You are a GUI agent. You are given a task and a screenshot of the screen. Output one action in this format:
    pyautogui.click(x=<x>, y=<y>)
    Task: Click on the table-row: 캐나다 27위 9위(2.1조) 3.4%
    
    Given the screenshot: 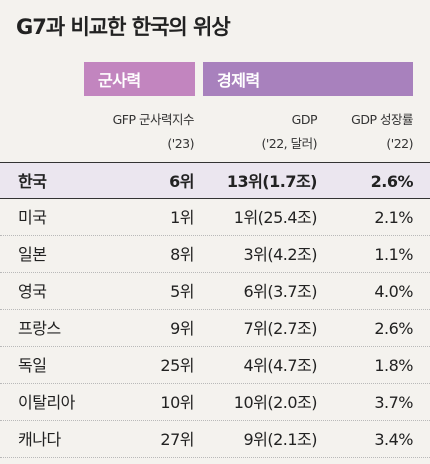 What is the action you would take?
    pyautogui.click(x=215, y=439)
    